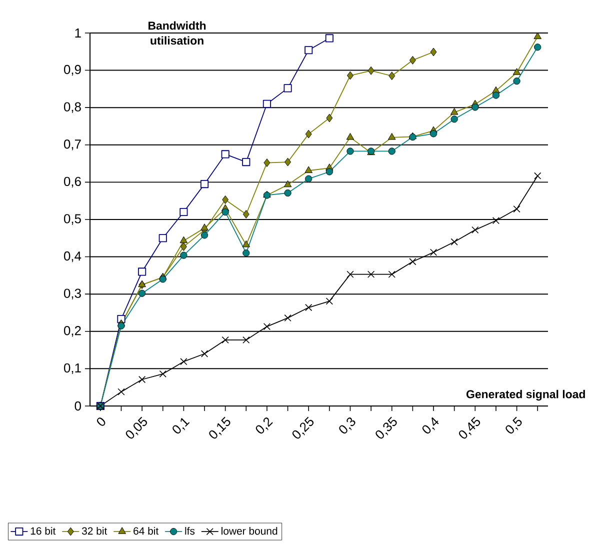 The image size is (593, 549). I want to click on x-tick-label: 0,5, so click(514, 425).